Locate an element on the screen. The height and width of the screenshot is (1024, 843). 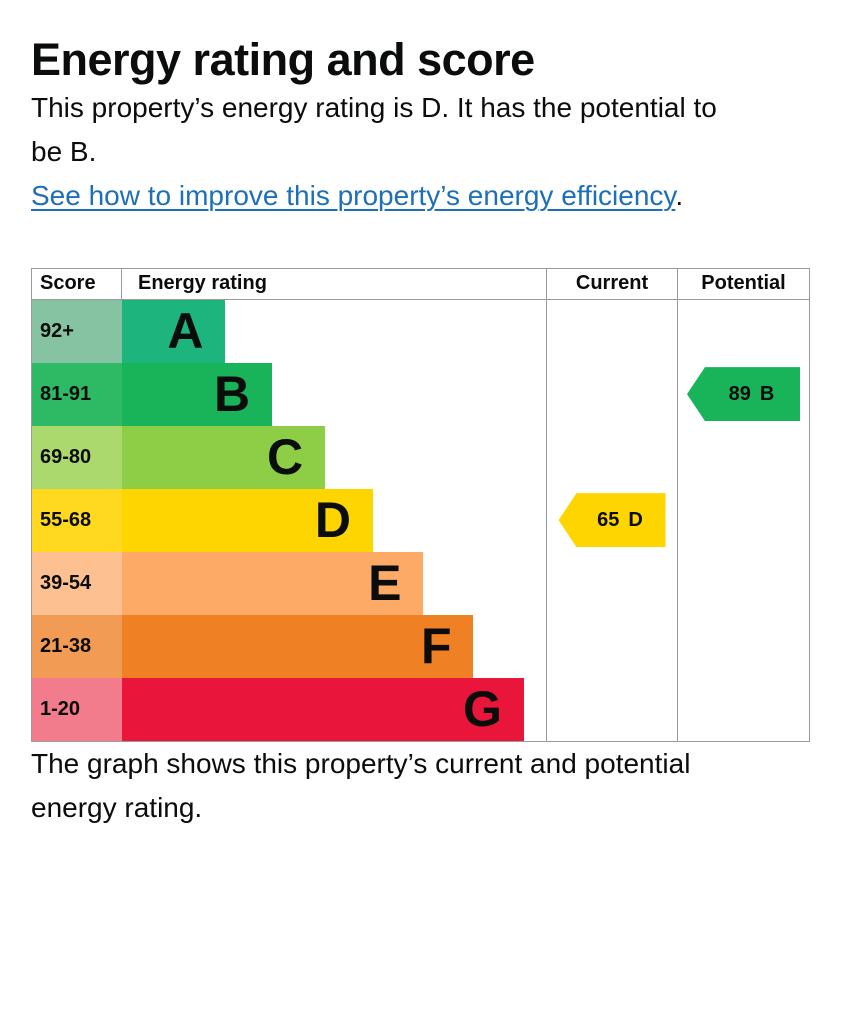
band-letter-e: E is located at coordinates (385, 583).